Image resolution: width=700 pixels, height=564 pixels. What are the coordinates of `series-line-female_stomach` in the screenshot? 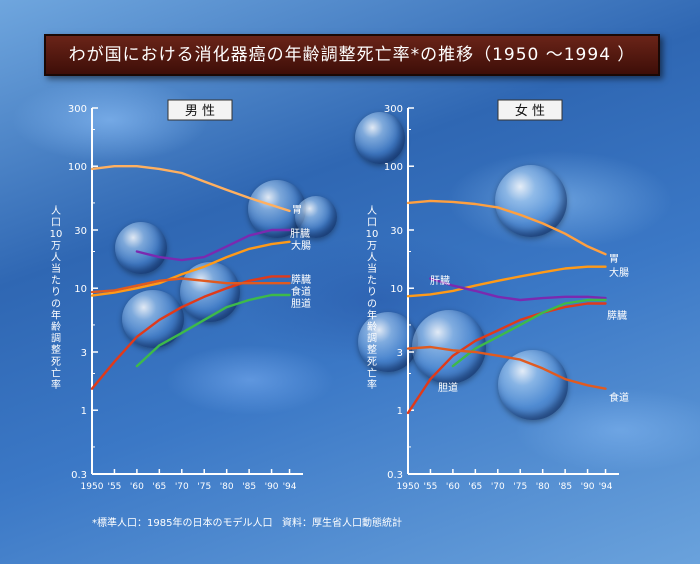 It's located at (506, 227).